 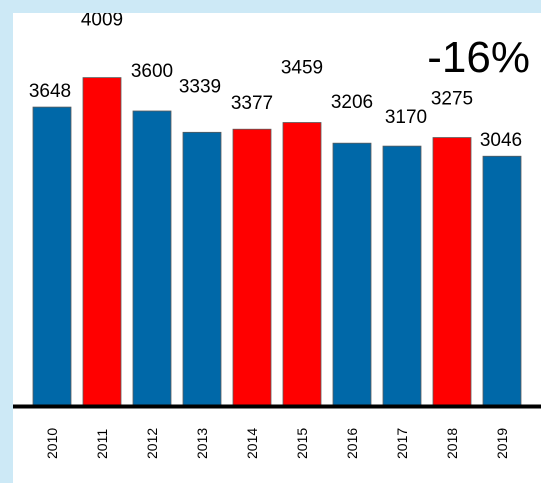 What do you see at coordinates (406, 117) in the screenshot?
I see `data-label-2017: 3170` at bounding box center [406, 117].